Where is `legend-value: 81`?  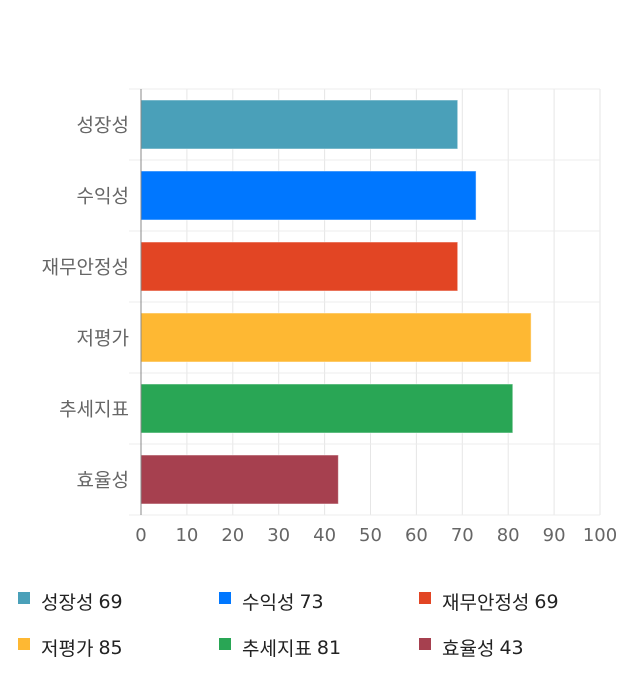
legend-value: 81 is located at coordinates (329, 647).